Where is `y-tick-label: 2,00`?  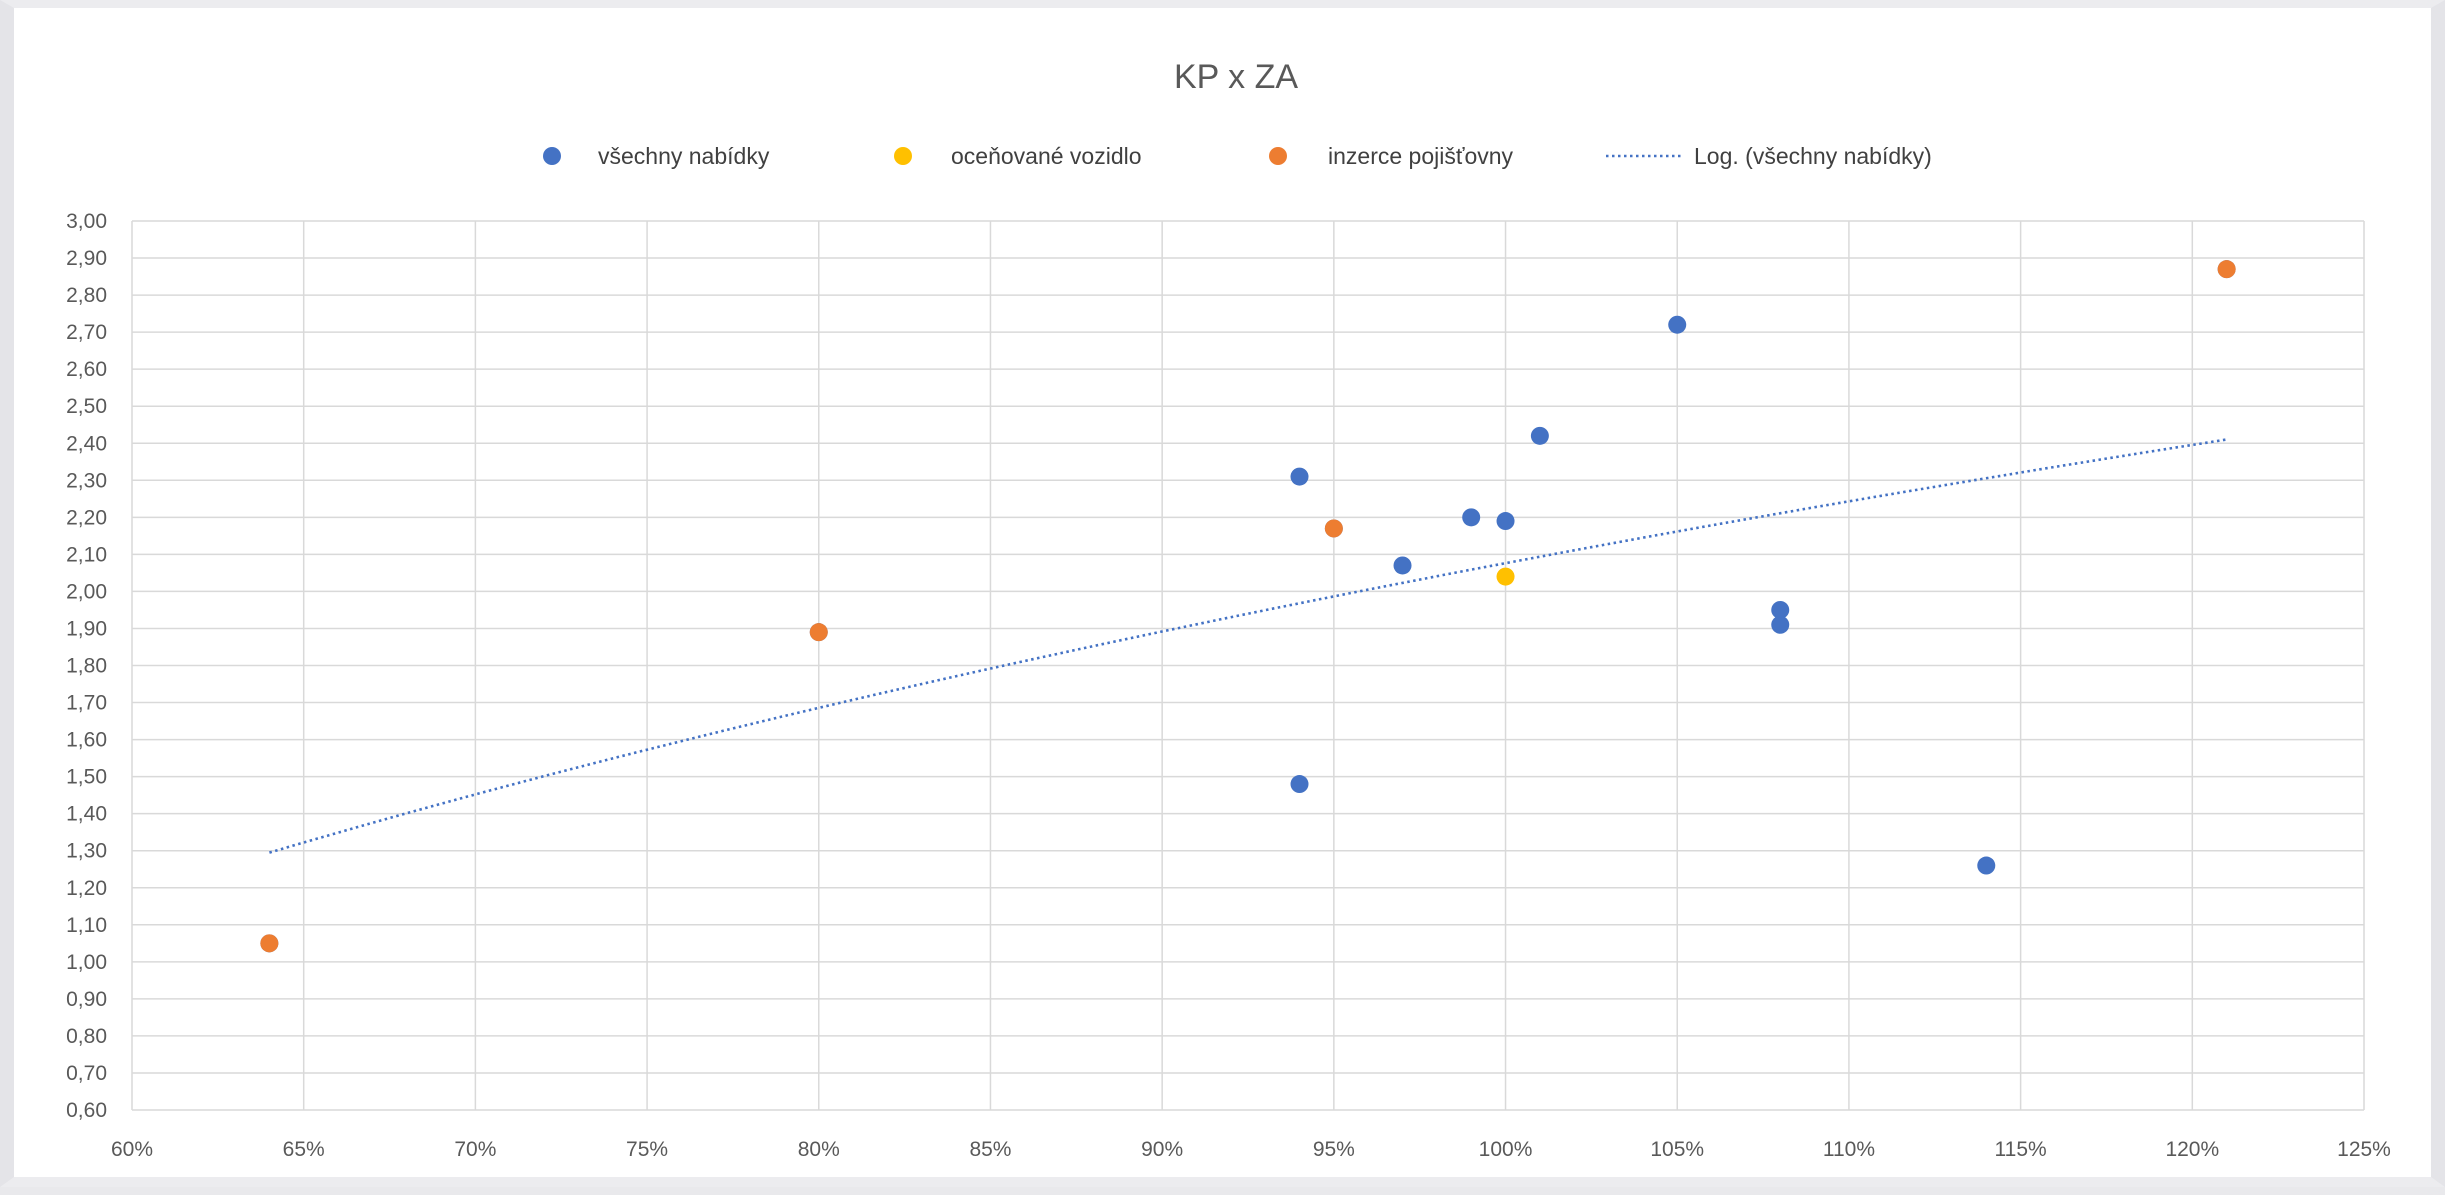
y-tick-label: 2,00 is located at coordinates (86, 591).